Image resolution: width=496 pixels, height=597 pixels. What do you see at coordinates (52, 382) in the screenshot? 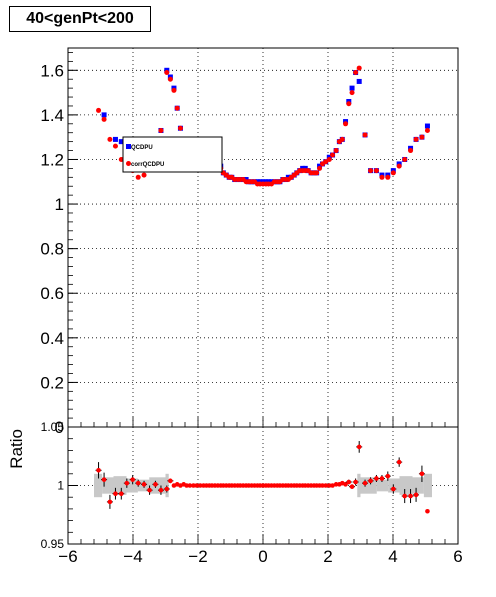
I see `main-y-tick-label: 0.2` at bounding box center [52, 382].